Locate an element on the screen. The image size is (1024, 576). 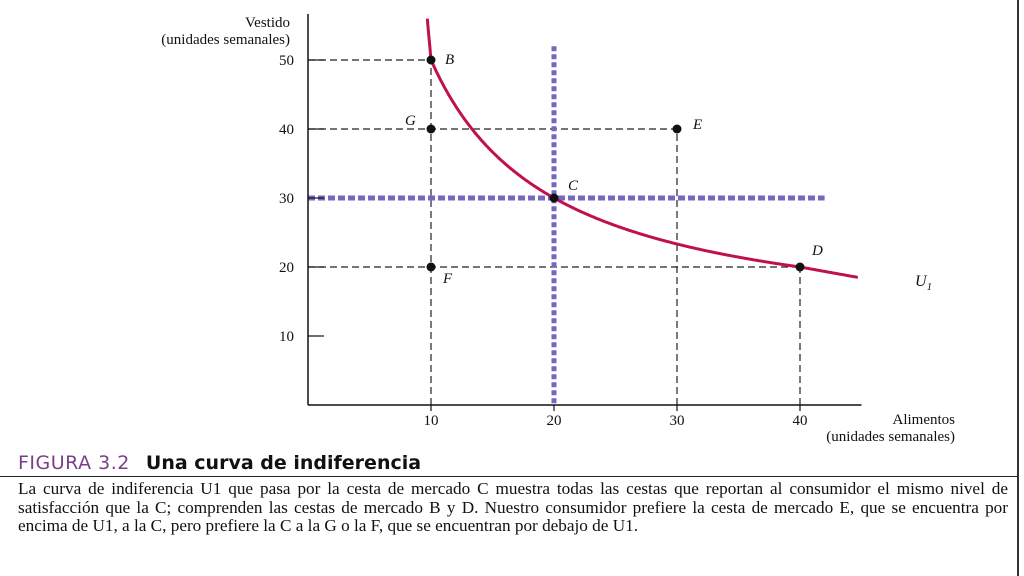
point-C is located at coordinates (554, 198).